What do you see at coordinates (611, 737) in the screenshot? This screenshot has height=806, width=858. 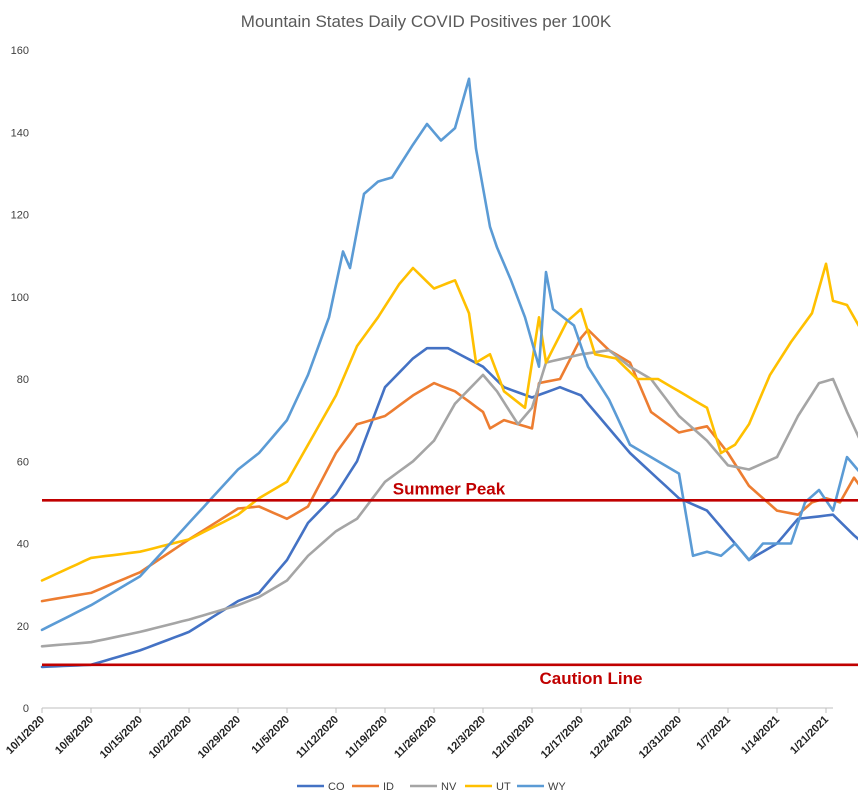 I see `x-tick-label: 12/24/2020` at bounding box center [611, 737].